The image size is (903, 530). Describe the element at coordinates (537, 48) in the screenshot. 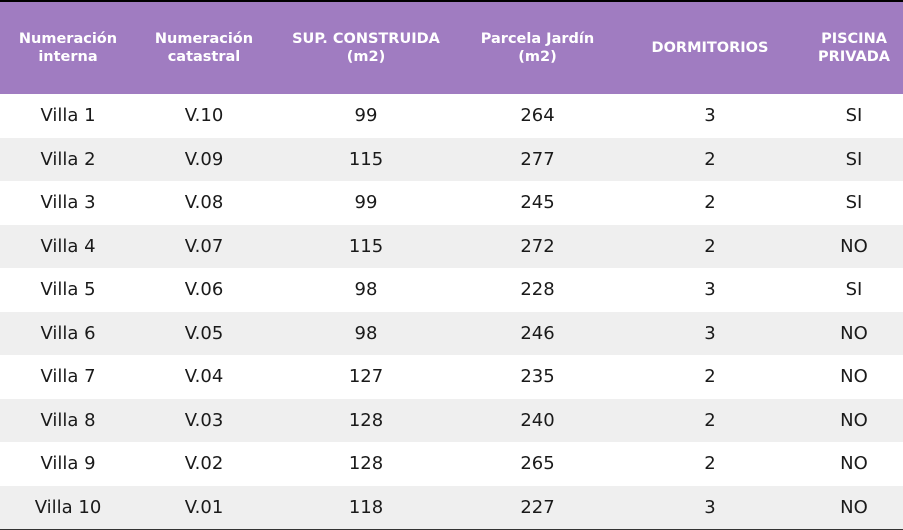

I see `header-garden-plot: Parcela Jardín (m2)` at that location.